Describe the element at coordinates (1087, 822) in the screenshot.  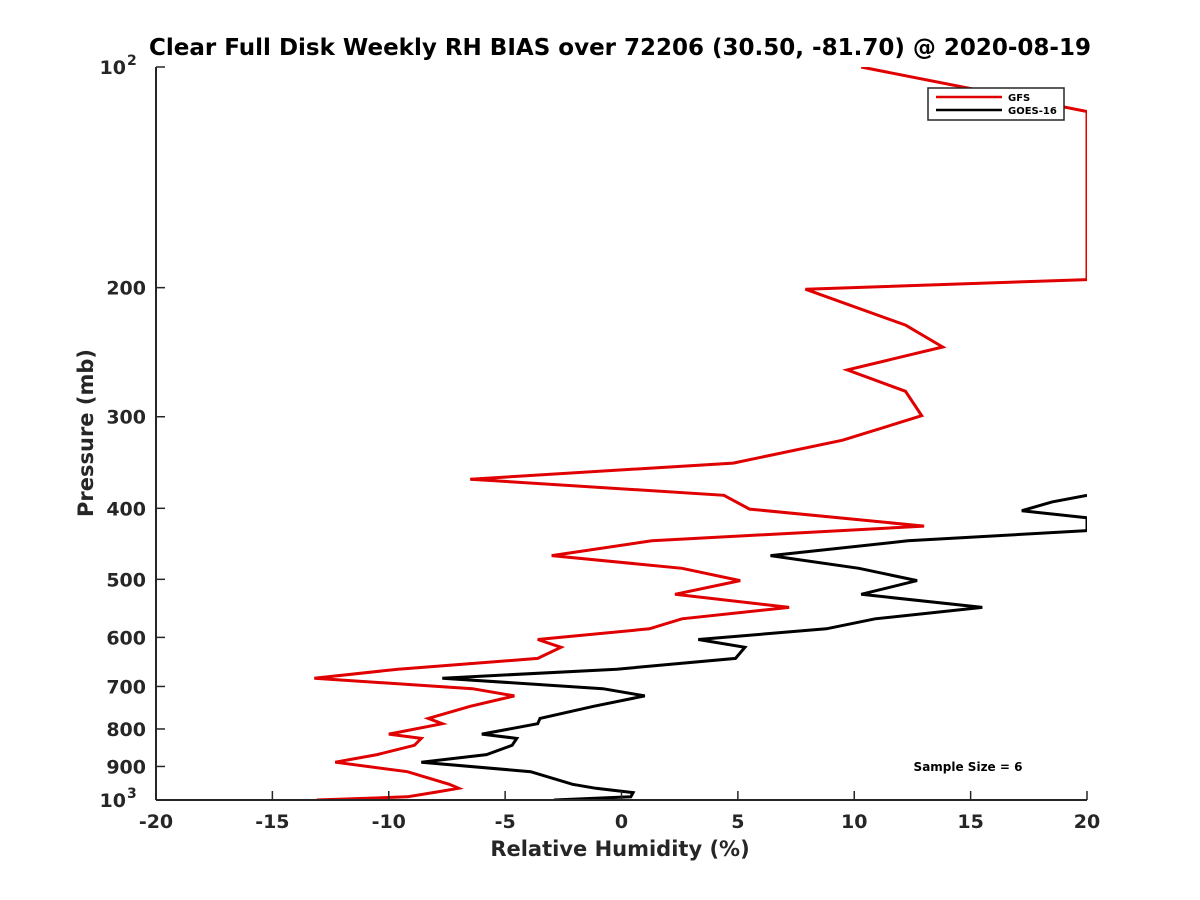
I see `x-tick-label: 20` at that location.